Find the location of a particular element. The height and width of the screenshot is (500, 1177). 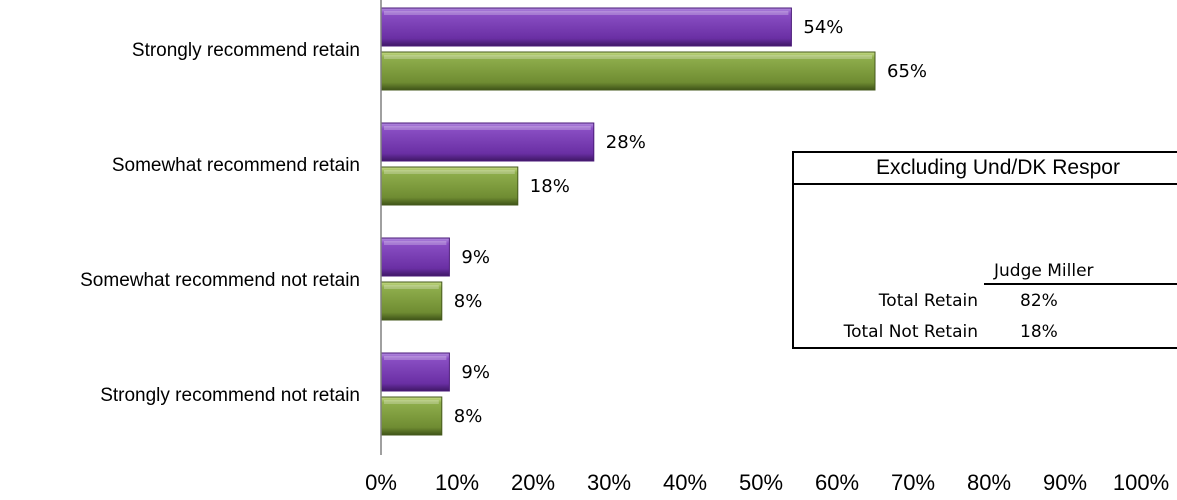

x-tick-label: 0% is located at coordinates (381, 482).